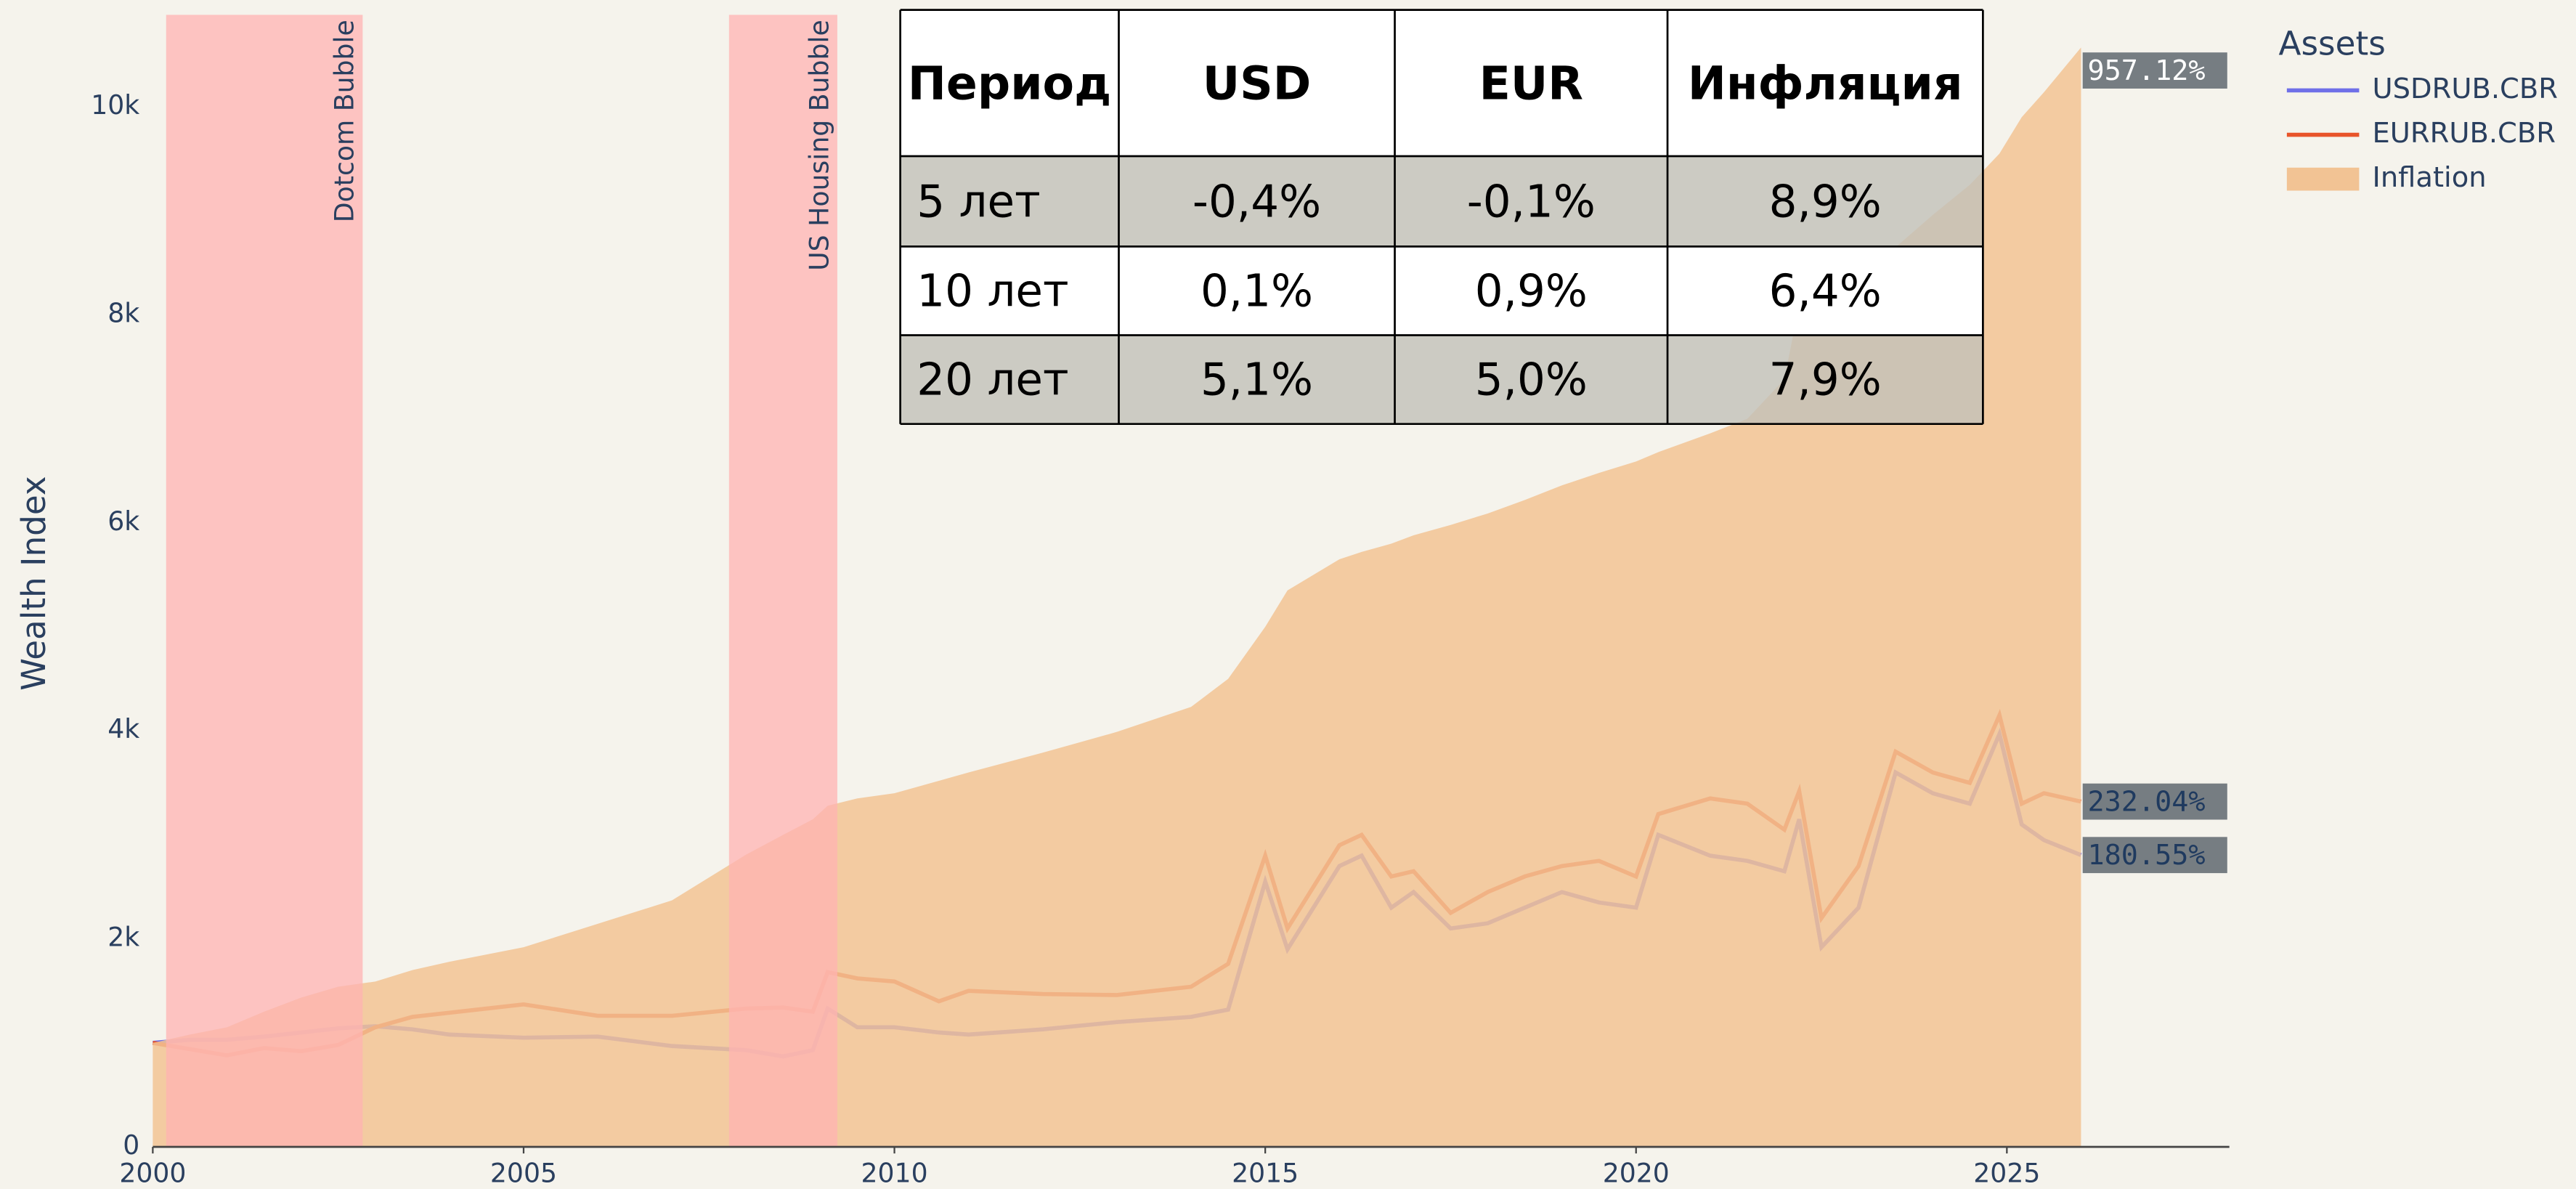 The image size is (2576, 1189). What do you see at coordinates (993, 291) in the screenshot?
I see `table-cell: 10 лет` at bounding box center [993, 291].